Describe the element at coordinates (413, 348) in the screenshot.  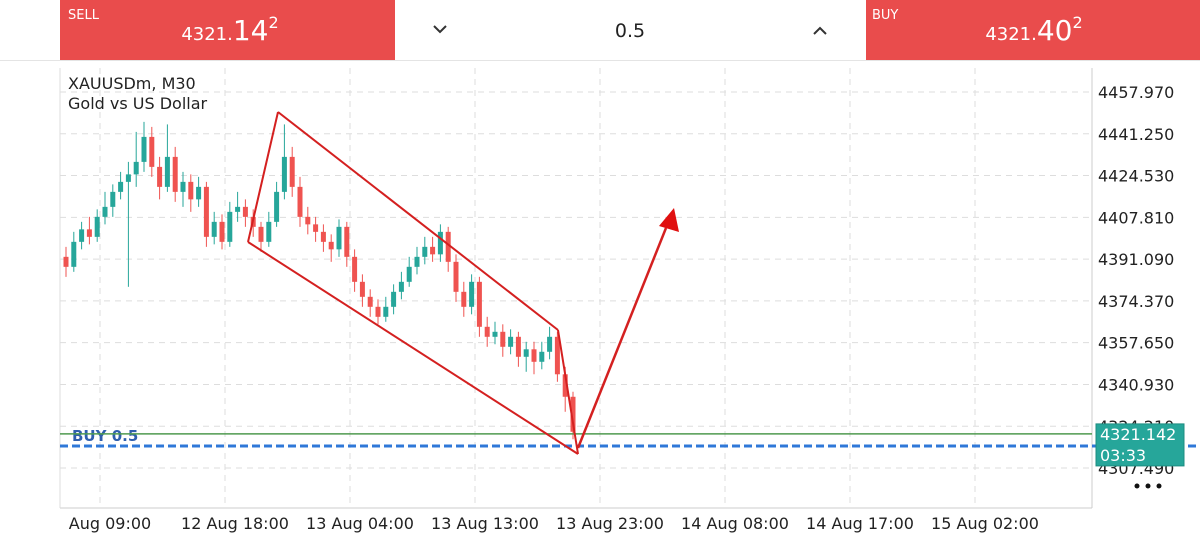
I see `channel-lower` at that location.